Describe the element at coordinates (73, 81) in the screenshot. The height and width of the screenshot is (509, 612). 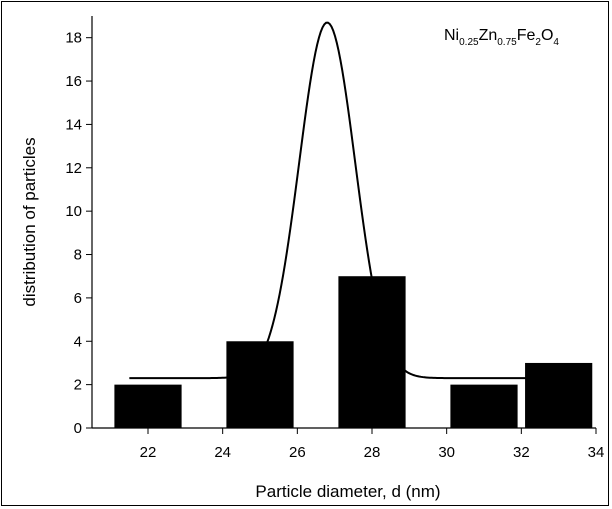
I see `y-tick-label: 16` at that location.